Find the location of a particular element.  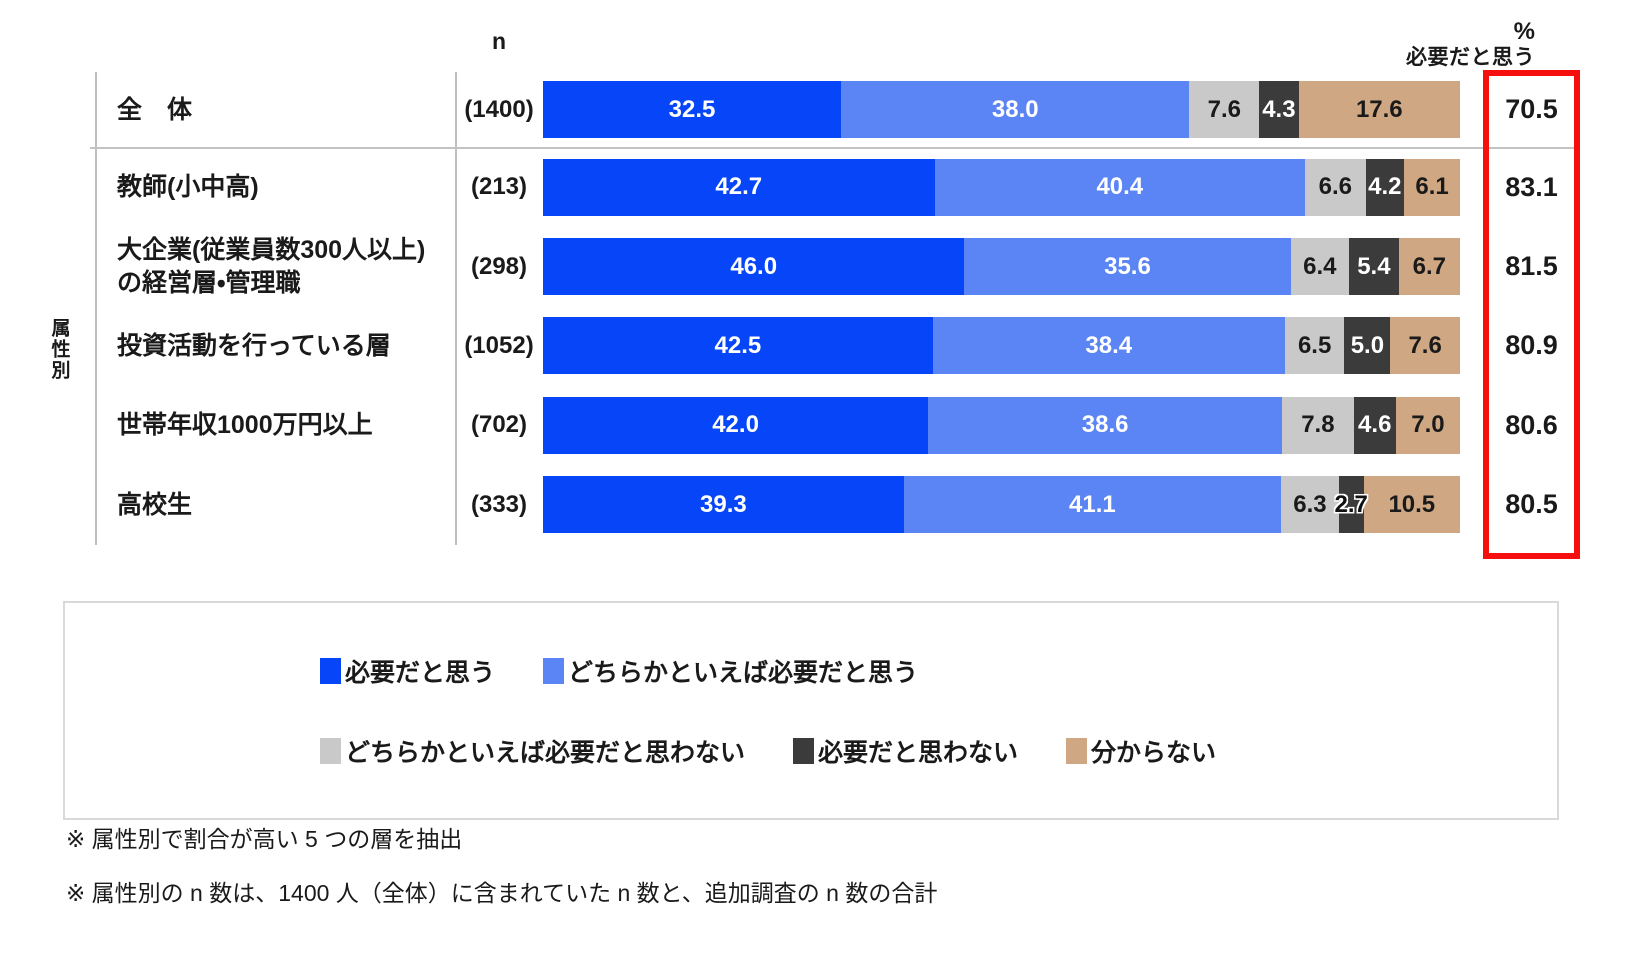

bar-segment: 4.2 is located at coordinates (1385, 187).